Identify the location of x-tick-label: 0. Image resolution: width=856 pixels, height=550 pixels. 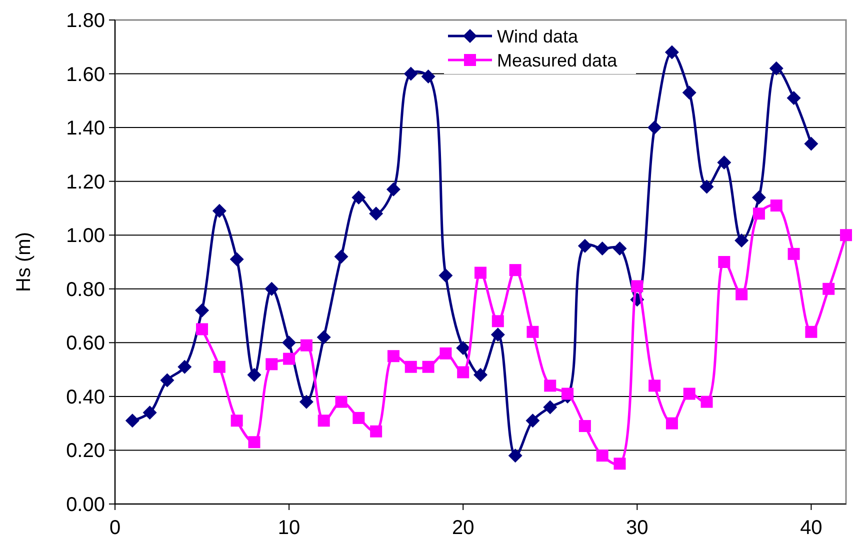
(115, 528).